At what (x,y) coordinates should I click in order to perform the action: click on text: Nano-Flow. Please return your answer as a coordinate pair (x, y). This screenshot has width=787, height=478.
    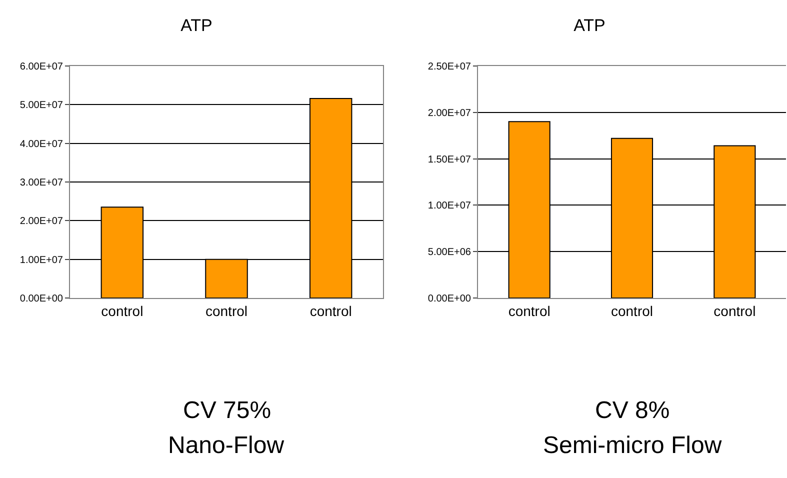
    Looking at the image, I should click on (226, 445).